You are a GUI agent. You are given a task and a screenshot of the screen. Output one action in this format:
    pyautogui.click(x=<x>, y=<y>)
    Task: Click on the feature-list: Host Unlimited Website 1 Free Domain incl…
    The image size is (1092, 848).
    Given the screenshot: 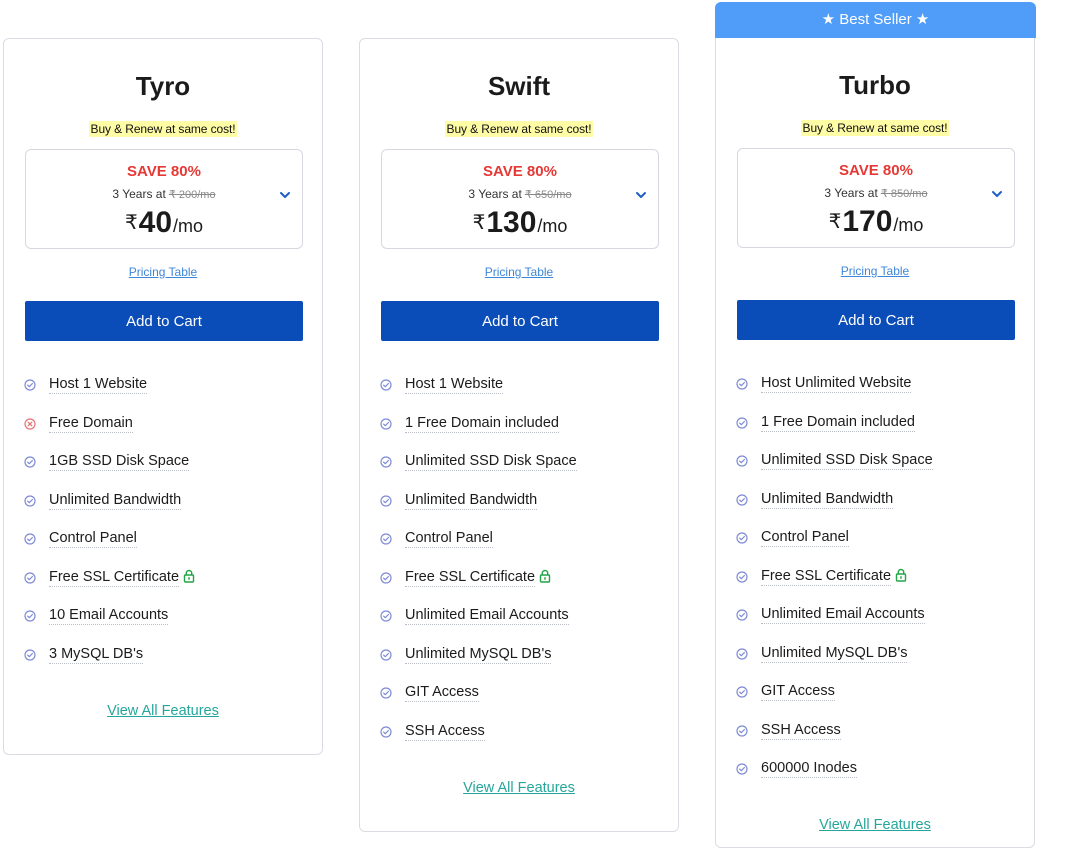 What is the action you would take?
    pyautogui.click(x=834, y=587)
    